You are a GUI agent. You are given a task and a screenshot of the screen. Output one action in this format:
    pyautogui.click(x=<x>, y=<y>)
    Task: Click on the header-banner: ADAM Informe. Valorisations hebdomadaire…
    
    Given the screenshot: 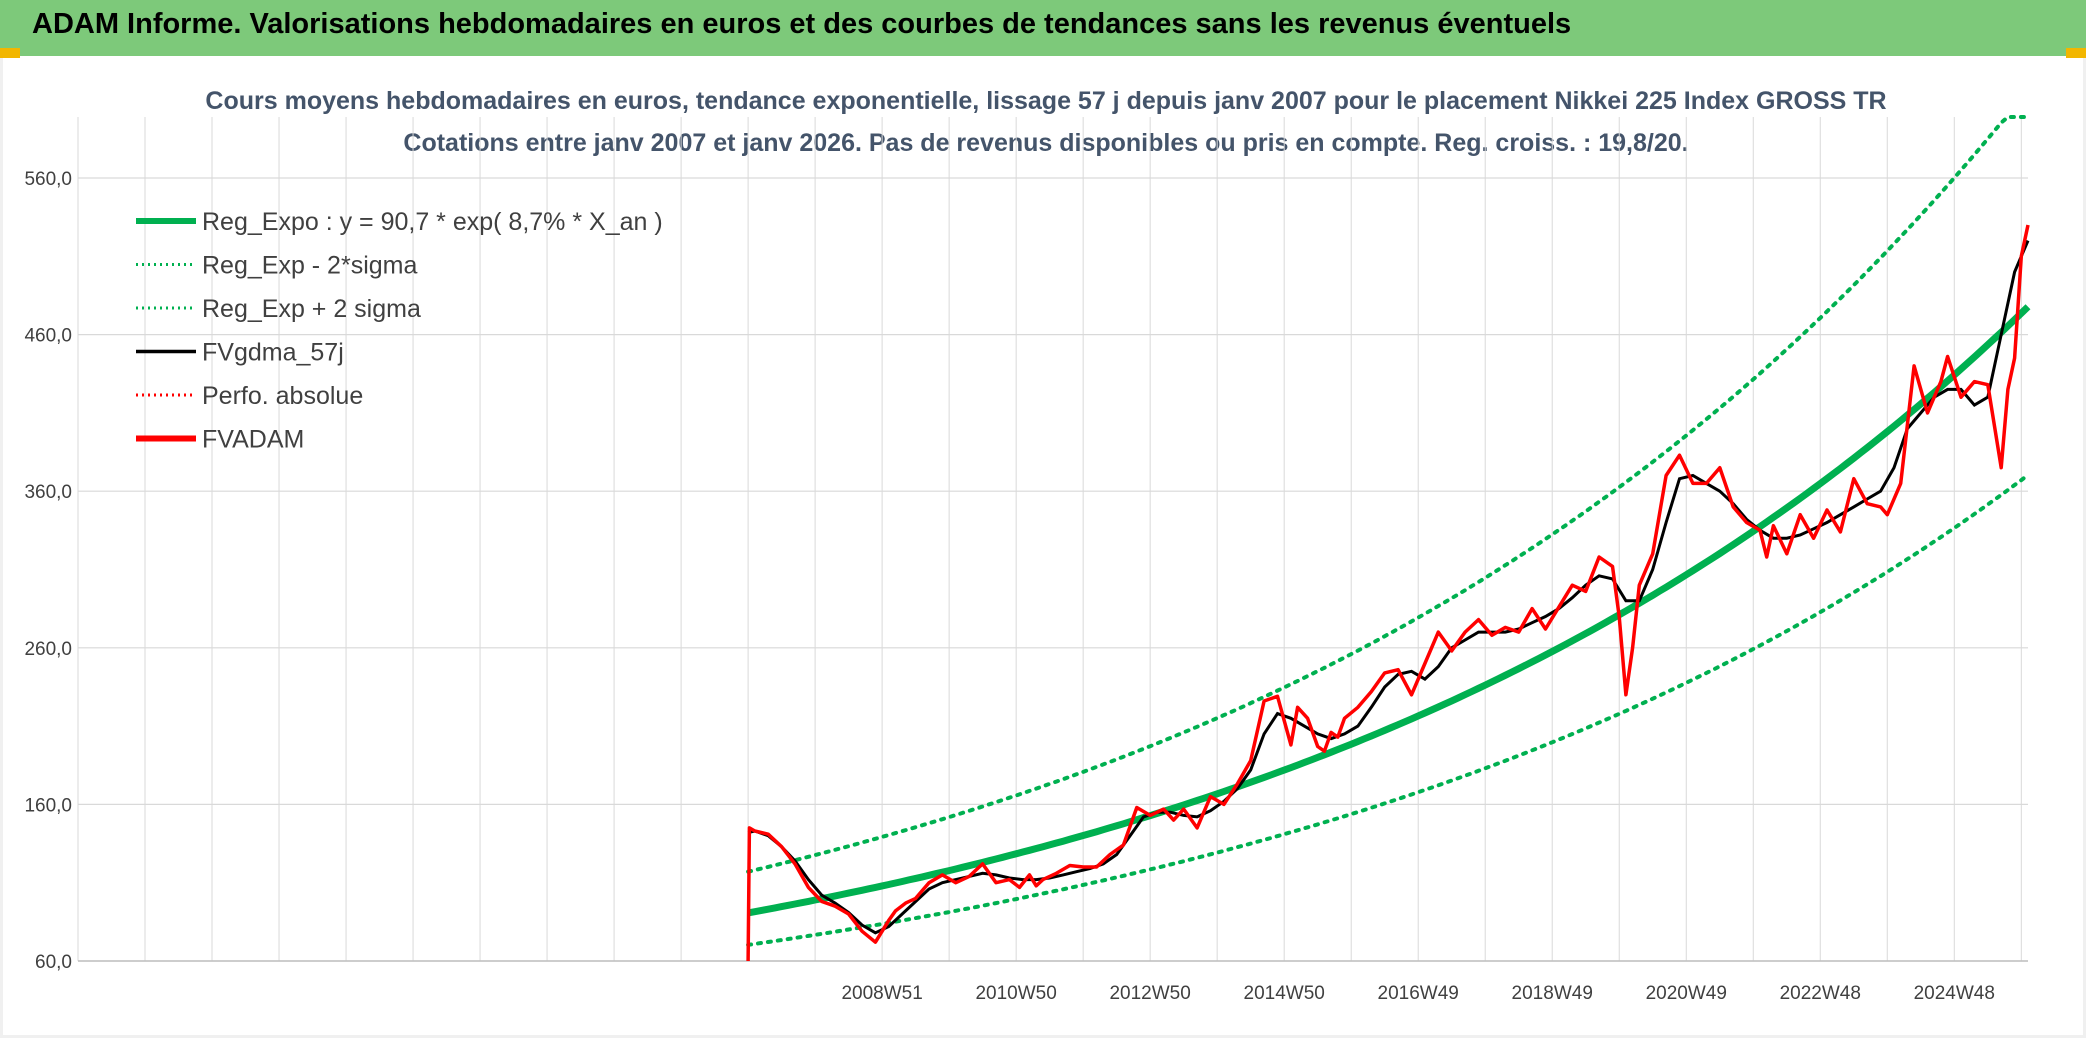 What is the action you would take?
    pyautogui.click(x=1043, y=28)
    